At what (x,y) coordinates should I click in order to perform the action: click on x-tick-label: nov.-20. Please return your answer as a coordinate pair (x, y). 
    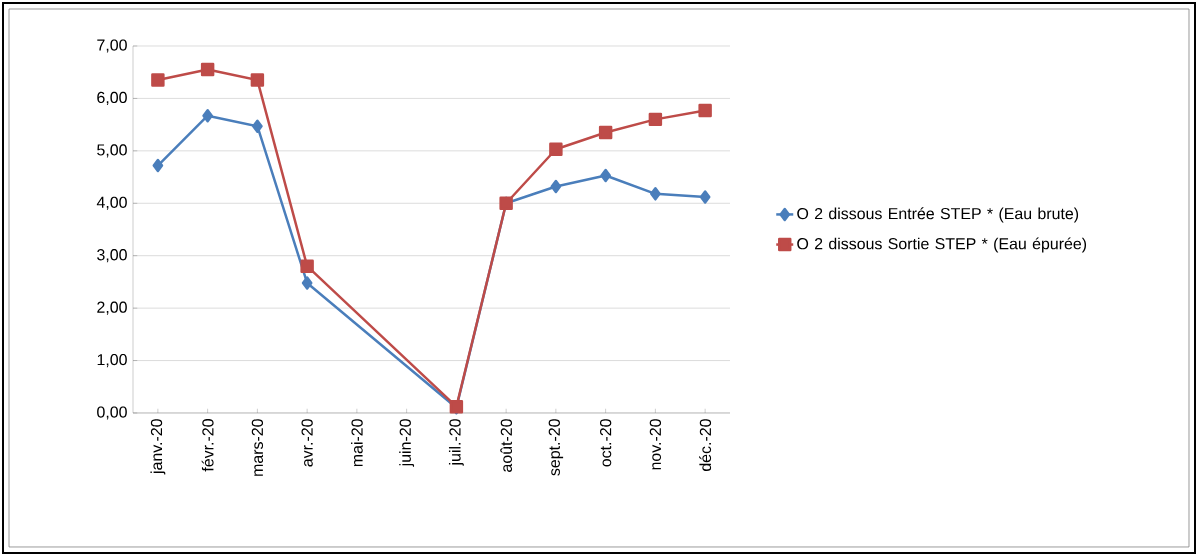
    Looking at the image, I should click on (655, 444).